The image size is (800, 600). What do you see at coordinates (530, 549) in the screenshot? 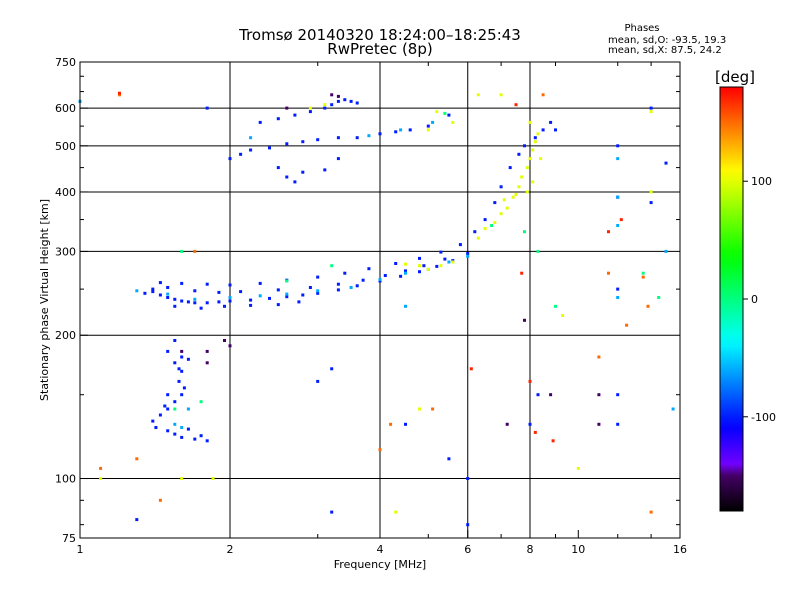
I see `x-tick-label: 8` at bounding box center [530, 549].